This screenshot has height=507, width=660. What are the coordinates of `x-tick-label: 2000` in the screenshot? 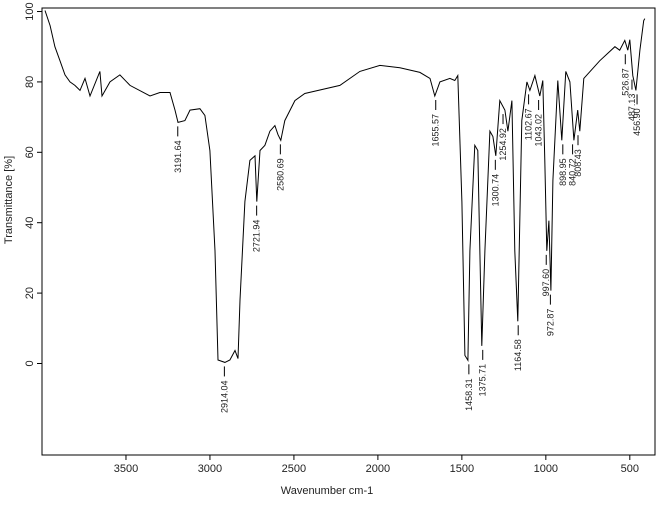 It's located at (378, 469).